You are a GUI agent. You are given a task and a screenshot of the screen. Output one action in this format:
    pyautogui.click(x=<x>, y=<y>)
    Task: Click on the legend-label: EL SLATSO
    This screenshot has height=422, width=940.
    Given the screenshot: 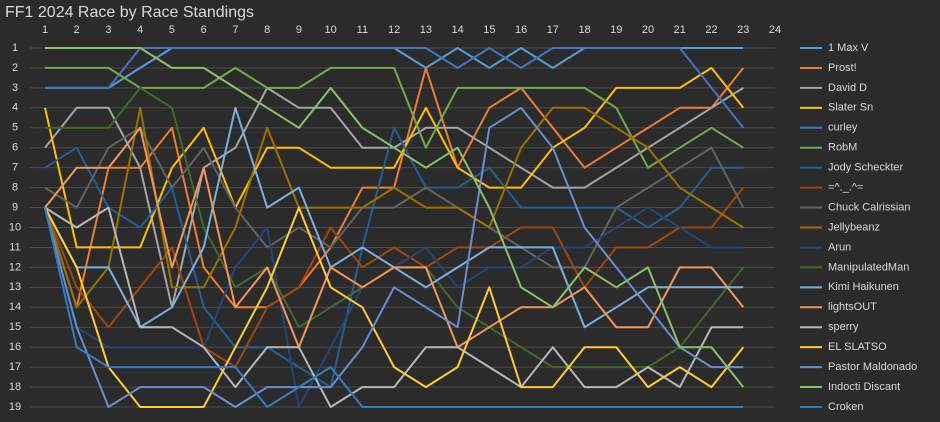 What is the action you would take?
    pyautogui.click(x=857, y=347)
    